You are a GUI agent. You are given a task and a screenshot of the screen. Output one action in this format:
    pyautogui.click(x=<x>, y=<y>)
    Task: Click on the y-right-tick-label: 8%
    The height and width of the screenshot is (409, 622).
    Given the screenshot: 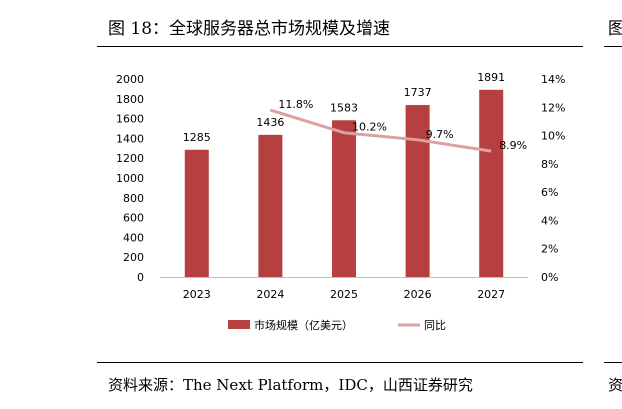 What is the action you would take?
    pyautogui.click(x=549, y=164)
    